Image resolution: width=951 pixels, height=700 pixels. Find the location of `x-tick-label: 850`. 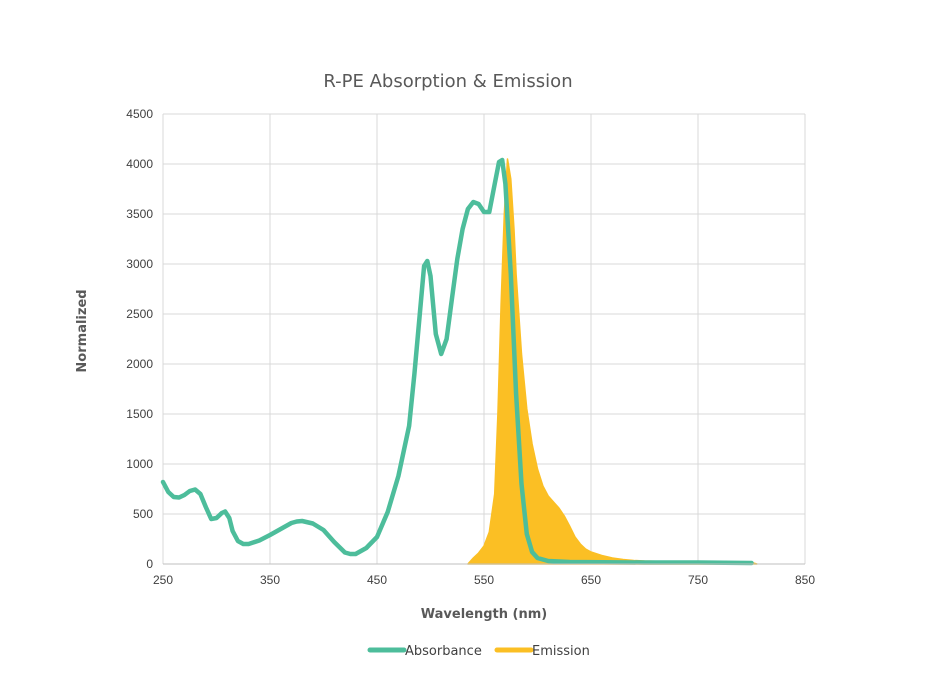

x-tick-label: 850 is located at coordinates (805, 580).